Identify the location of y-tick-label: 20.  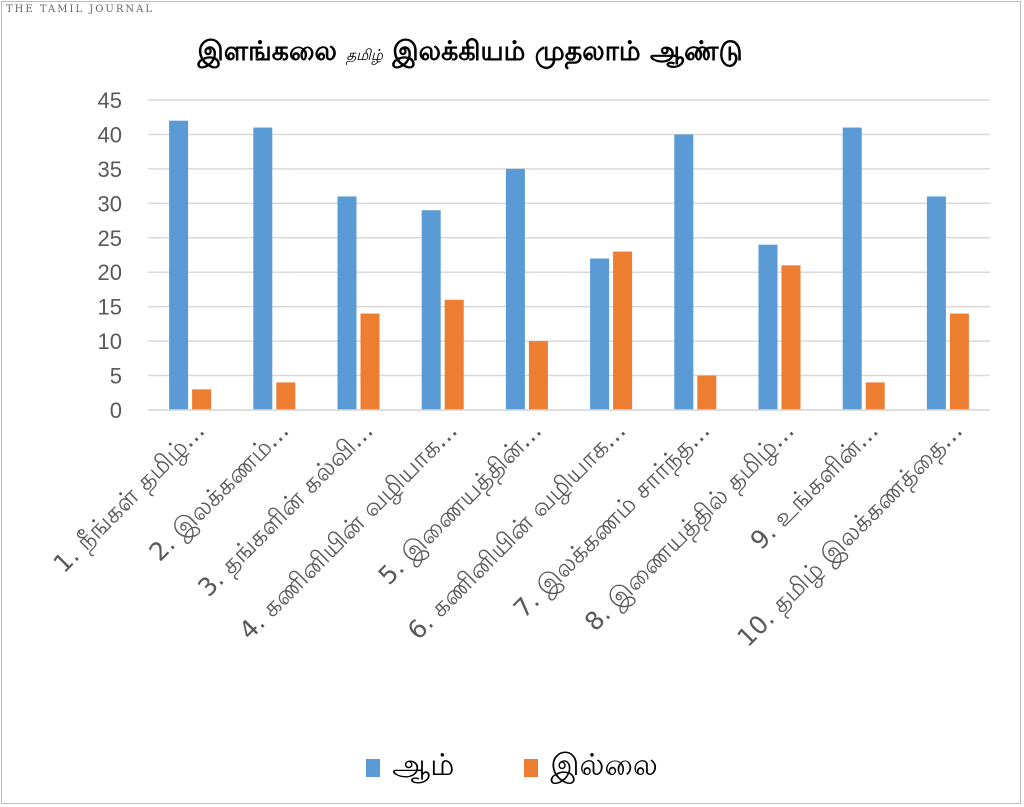
(110, 272).